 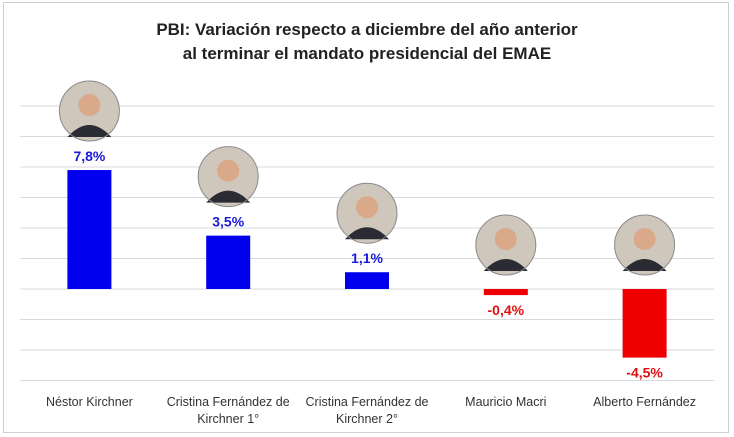 I want to click on portrait-nestor-kirchner, so click(x=89, y=111).